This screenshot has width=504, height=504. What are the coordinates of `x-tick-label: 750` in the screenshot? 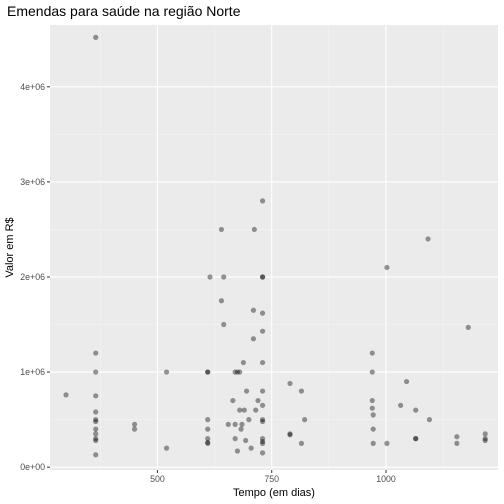 It's located at (271, 479).